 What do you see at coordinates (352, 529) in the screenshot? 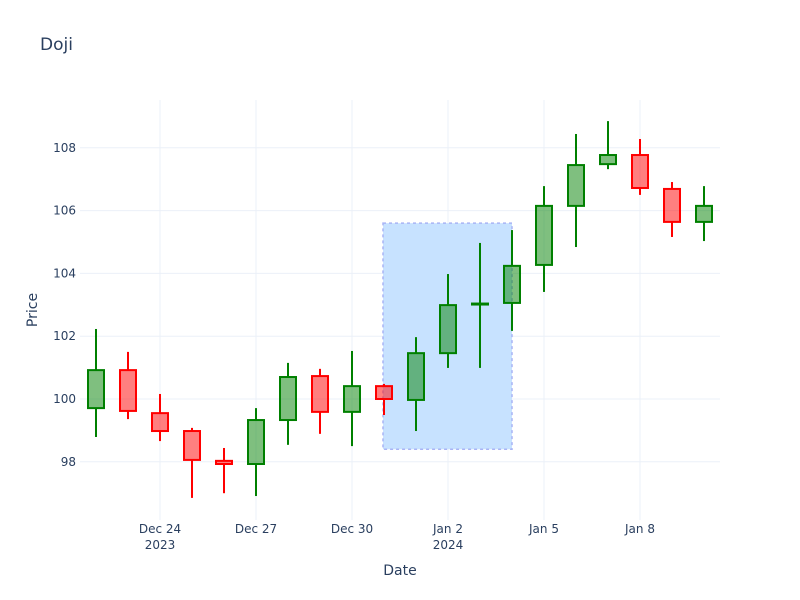
I see `x-tick-label: Dec 30` at bounding box center [352, 529].